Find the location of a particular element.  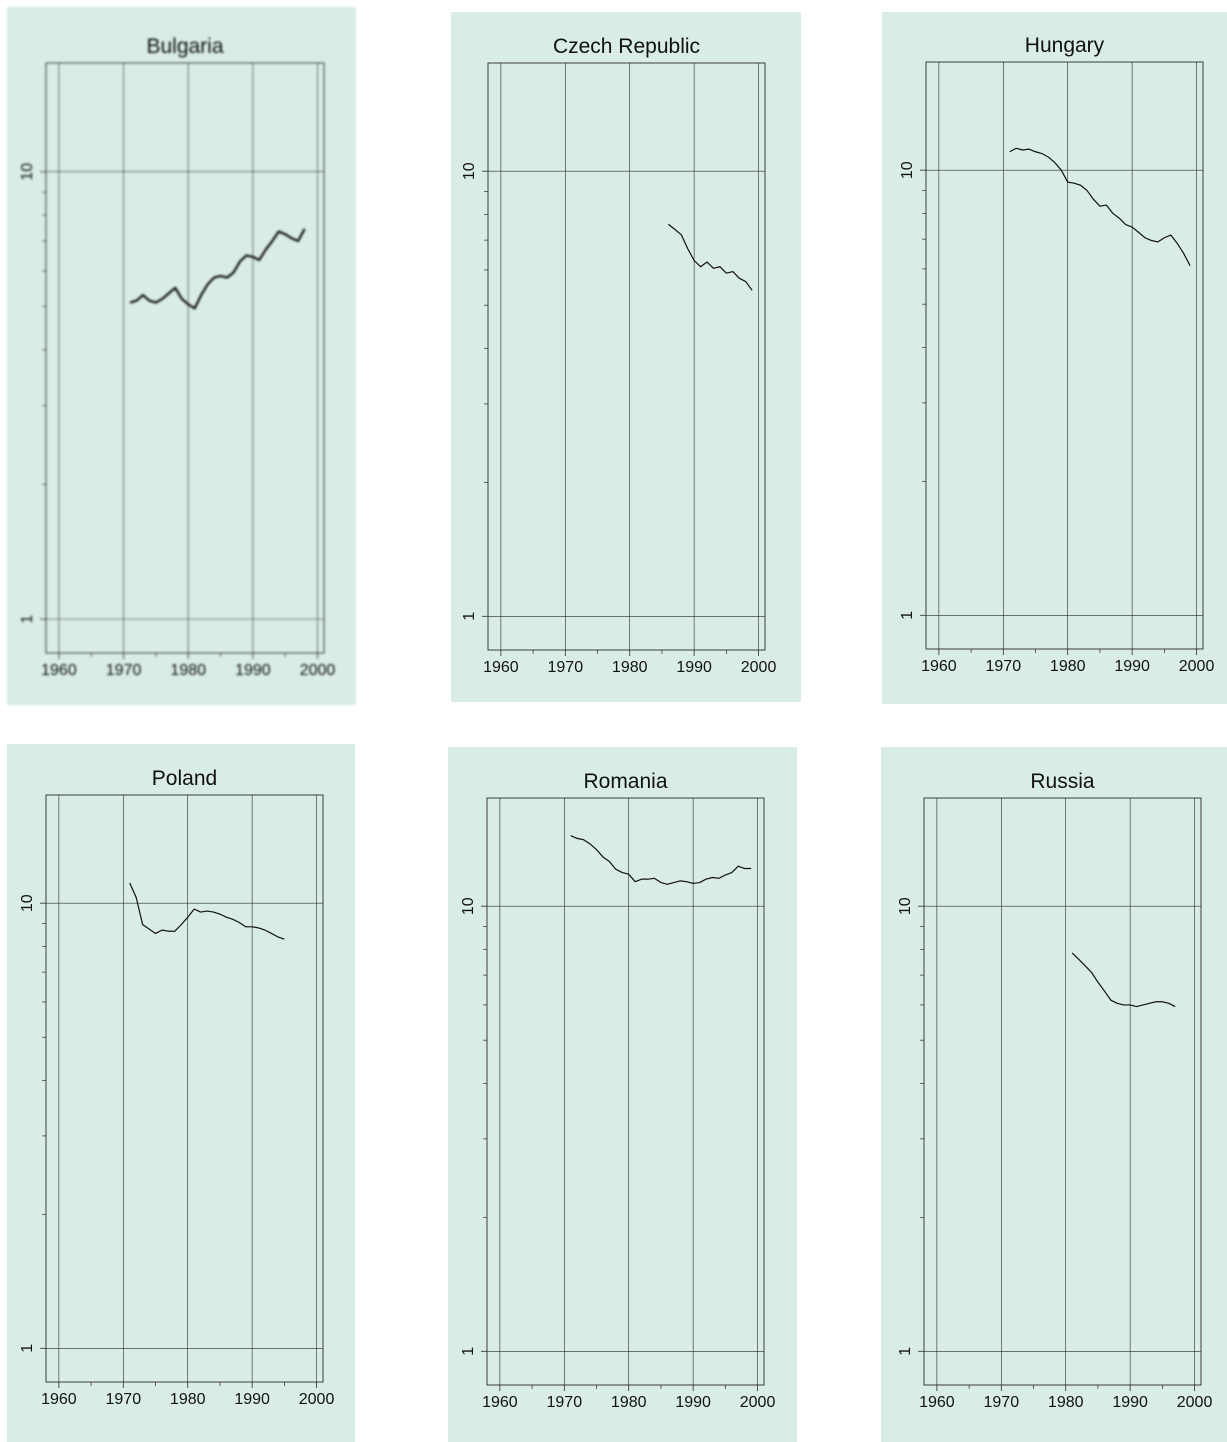

chart-panel-czech-republic: Czech Republic 1960 1970 1980 1990 2000 1 10 is located at coordinates (626, 357).